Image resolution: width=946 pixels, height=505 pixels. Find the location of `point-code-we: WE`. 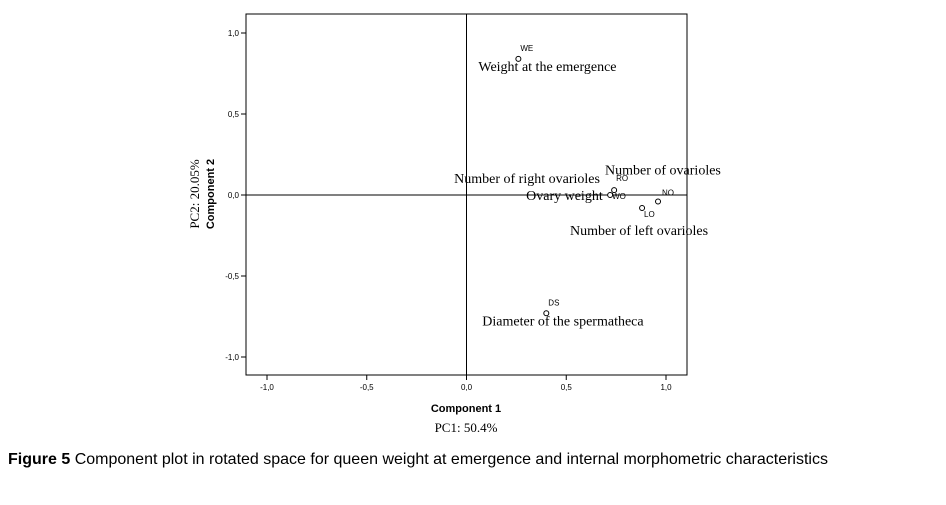

point-code-we: WE is located at coordinates (526, 48).